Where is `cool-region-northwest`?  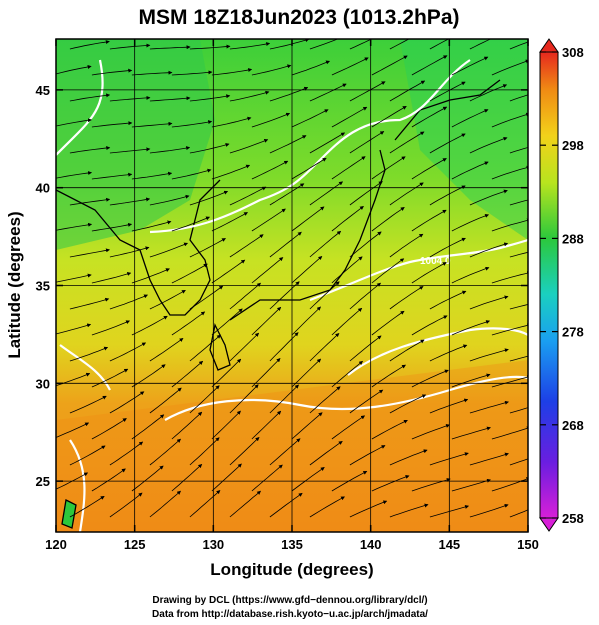 cool-region-northwest is located at coordinates (135, 144).